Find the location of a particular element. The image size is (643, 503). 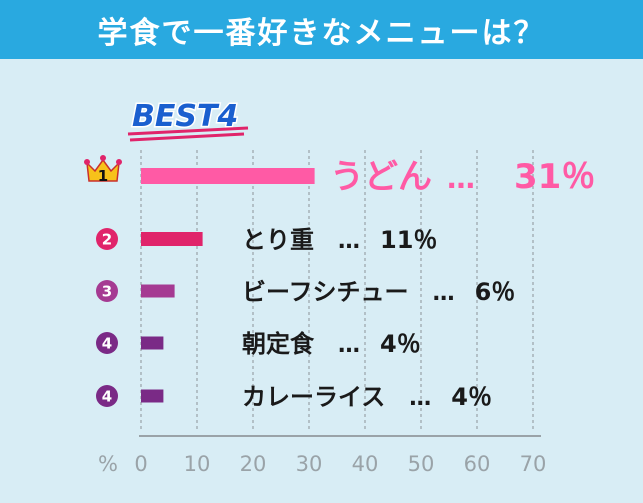

crown-icon: 1 is located at coordinates (103, 170).